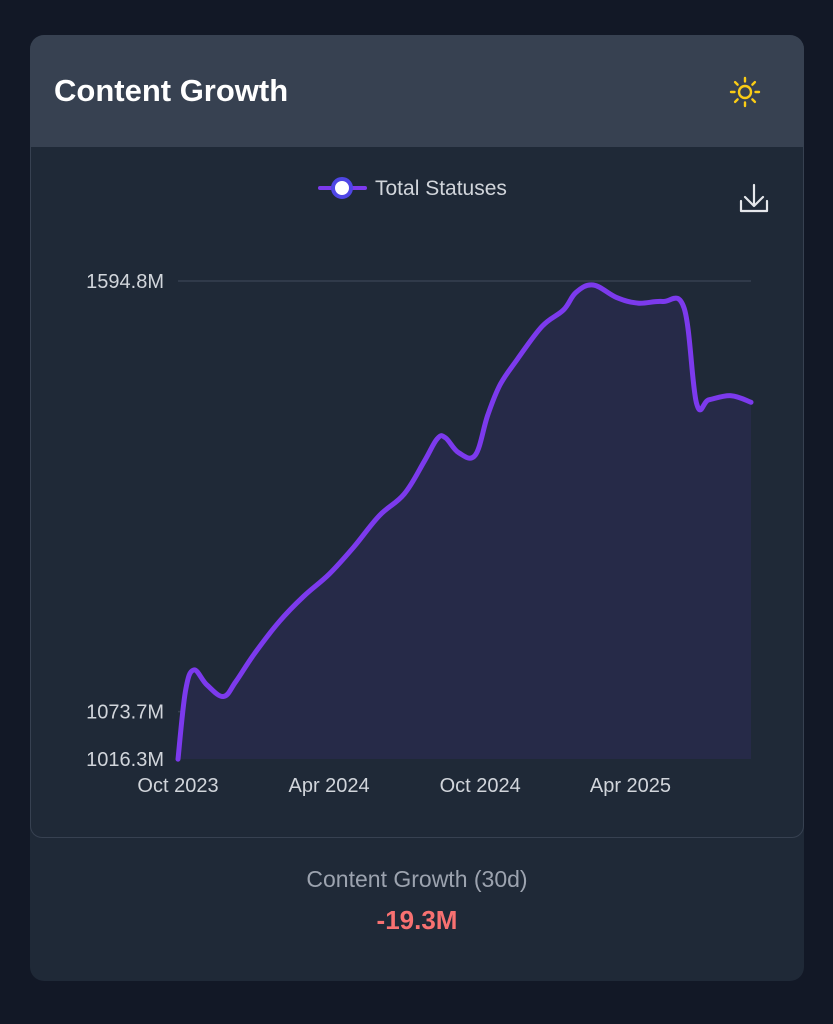 This screenshot has height=1024, width=833. I want to click on y-tick-label: 1016.3M, so click(125, 760).